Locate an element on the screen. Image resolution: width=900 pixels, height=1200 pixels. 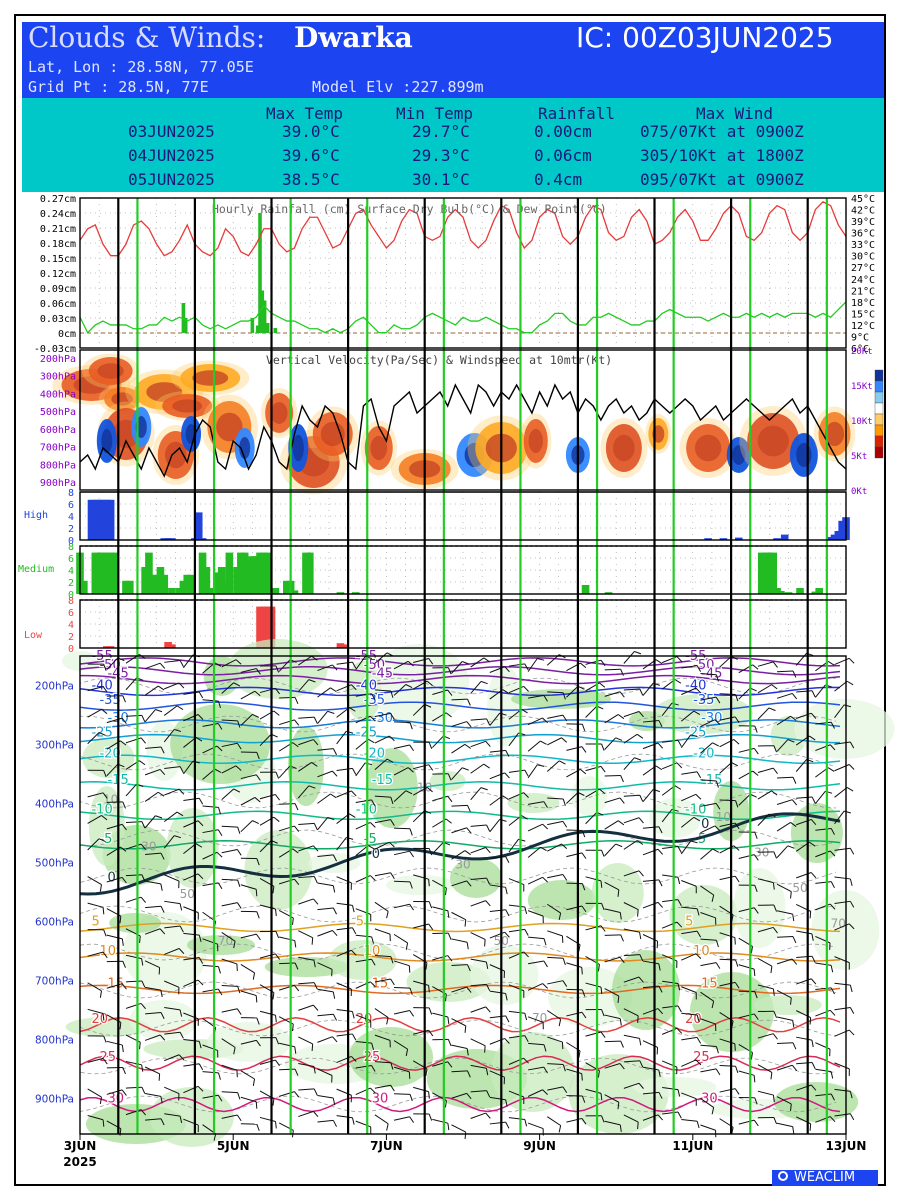
grid-point: Grid Pt : 28.5N, 77E is located at coordinates (118, 87).